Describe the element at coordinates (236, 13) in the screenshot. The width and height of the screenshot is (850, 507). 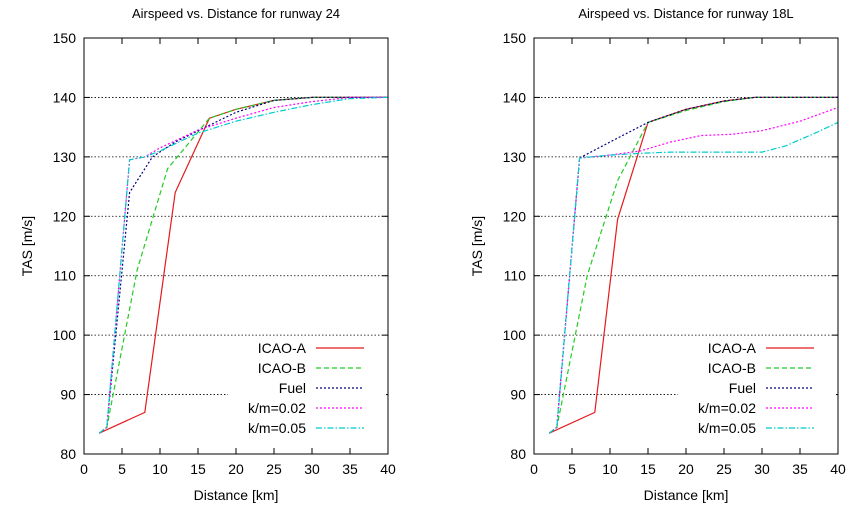
I see `chart-title: Airspeed vs. Distance for runway 24` at that location.